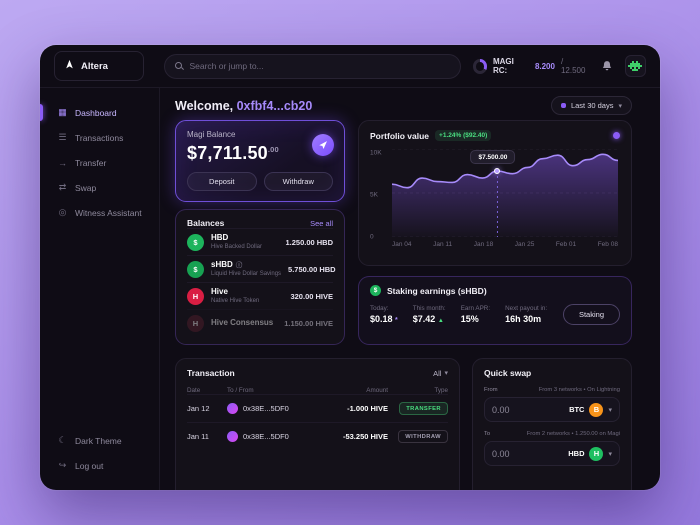  I want to click on swap-to-field: HBD H ▾, so click(552, 453).